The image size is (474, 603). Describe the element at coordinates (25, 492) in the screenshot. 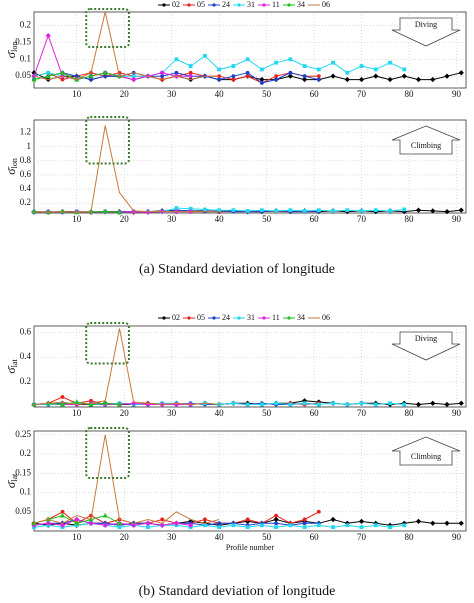

I see `y-tick-label: 0.1` at that location.